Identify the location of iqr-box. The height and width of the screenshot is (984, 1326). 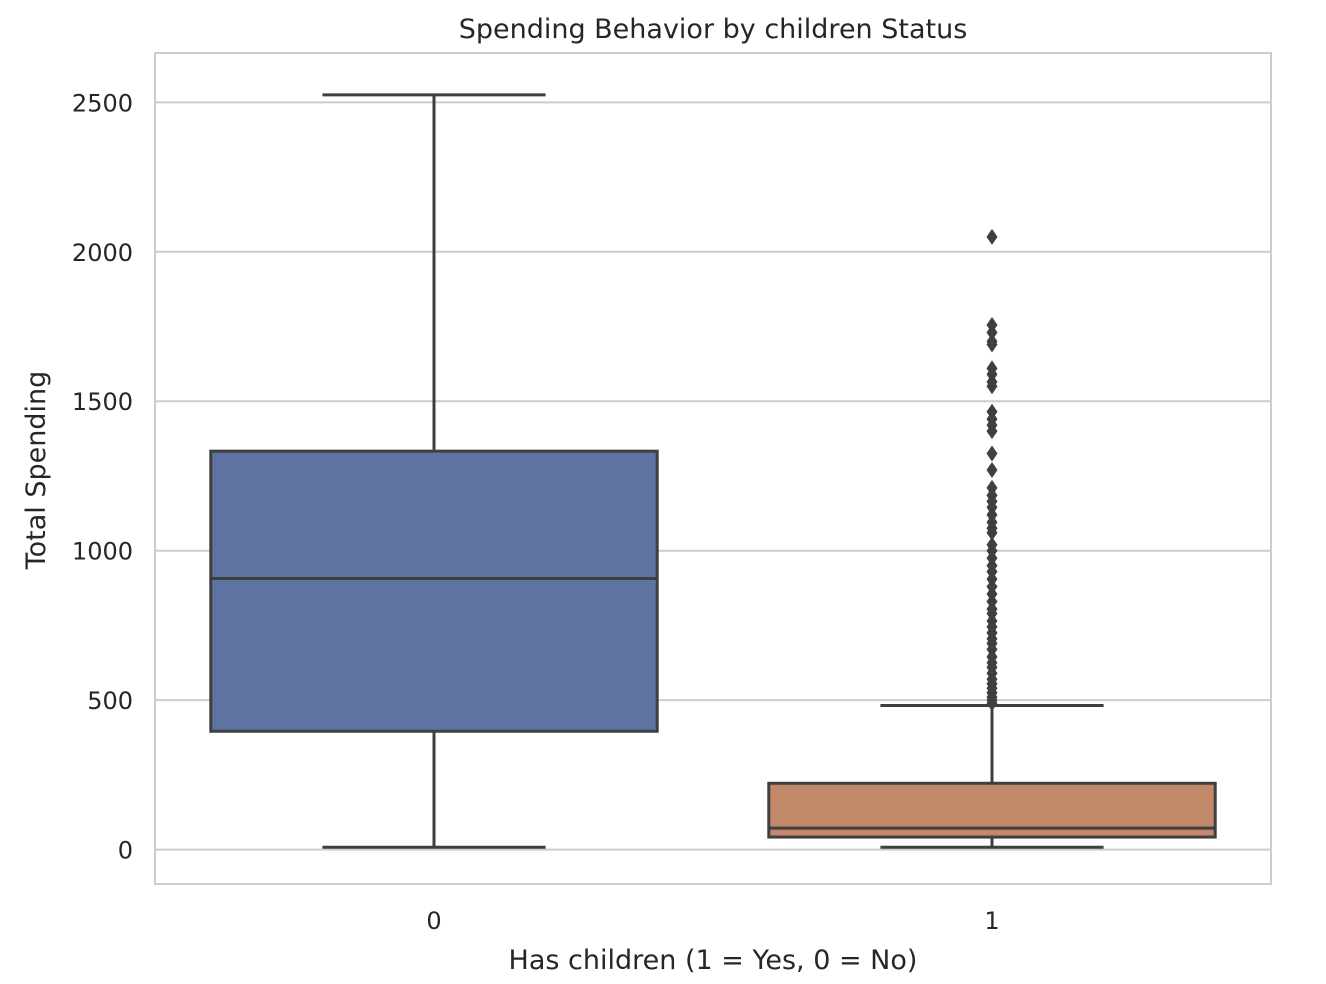
(434, 591).